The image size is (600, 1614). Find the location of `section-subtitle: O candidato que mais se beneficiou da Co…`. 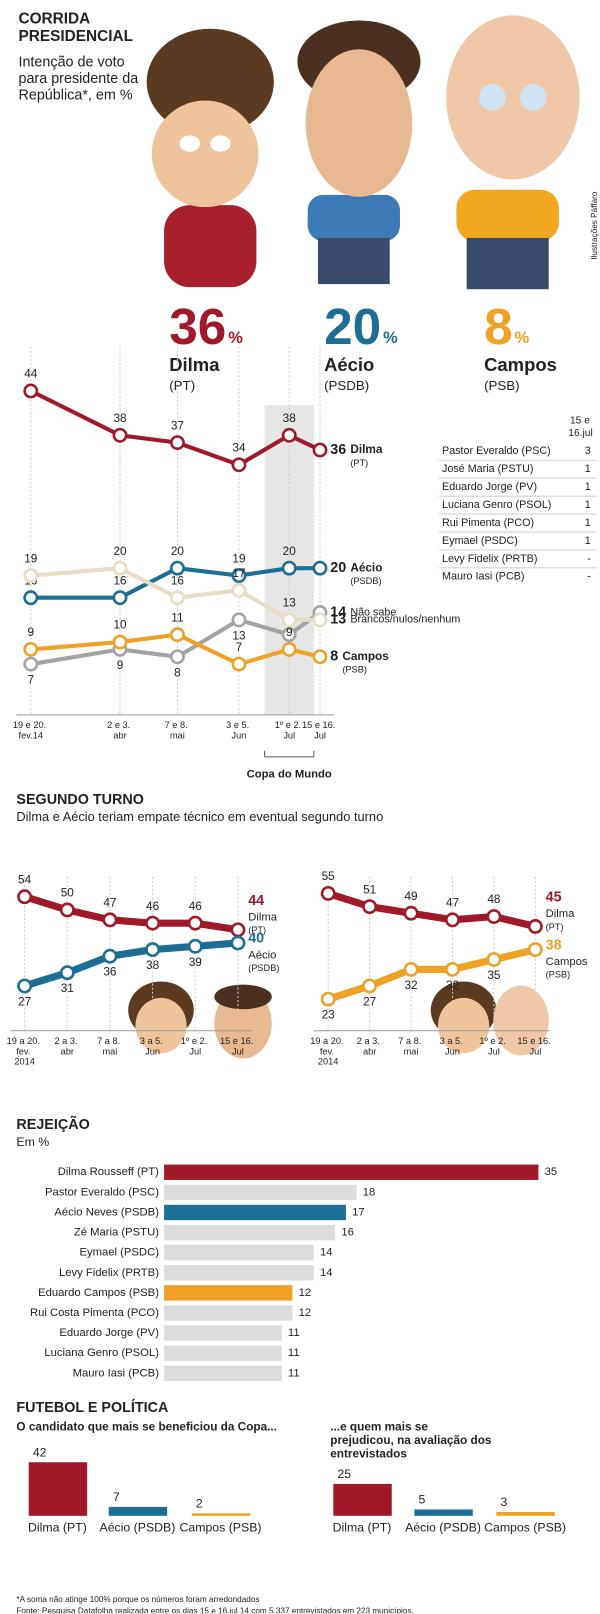

section-subtitle: O candidato que mais se beneficiou da Co… is located at coordinates (146, 1427).